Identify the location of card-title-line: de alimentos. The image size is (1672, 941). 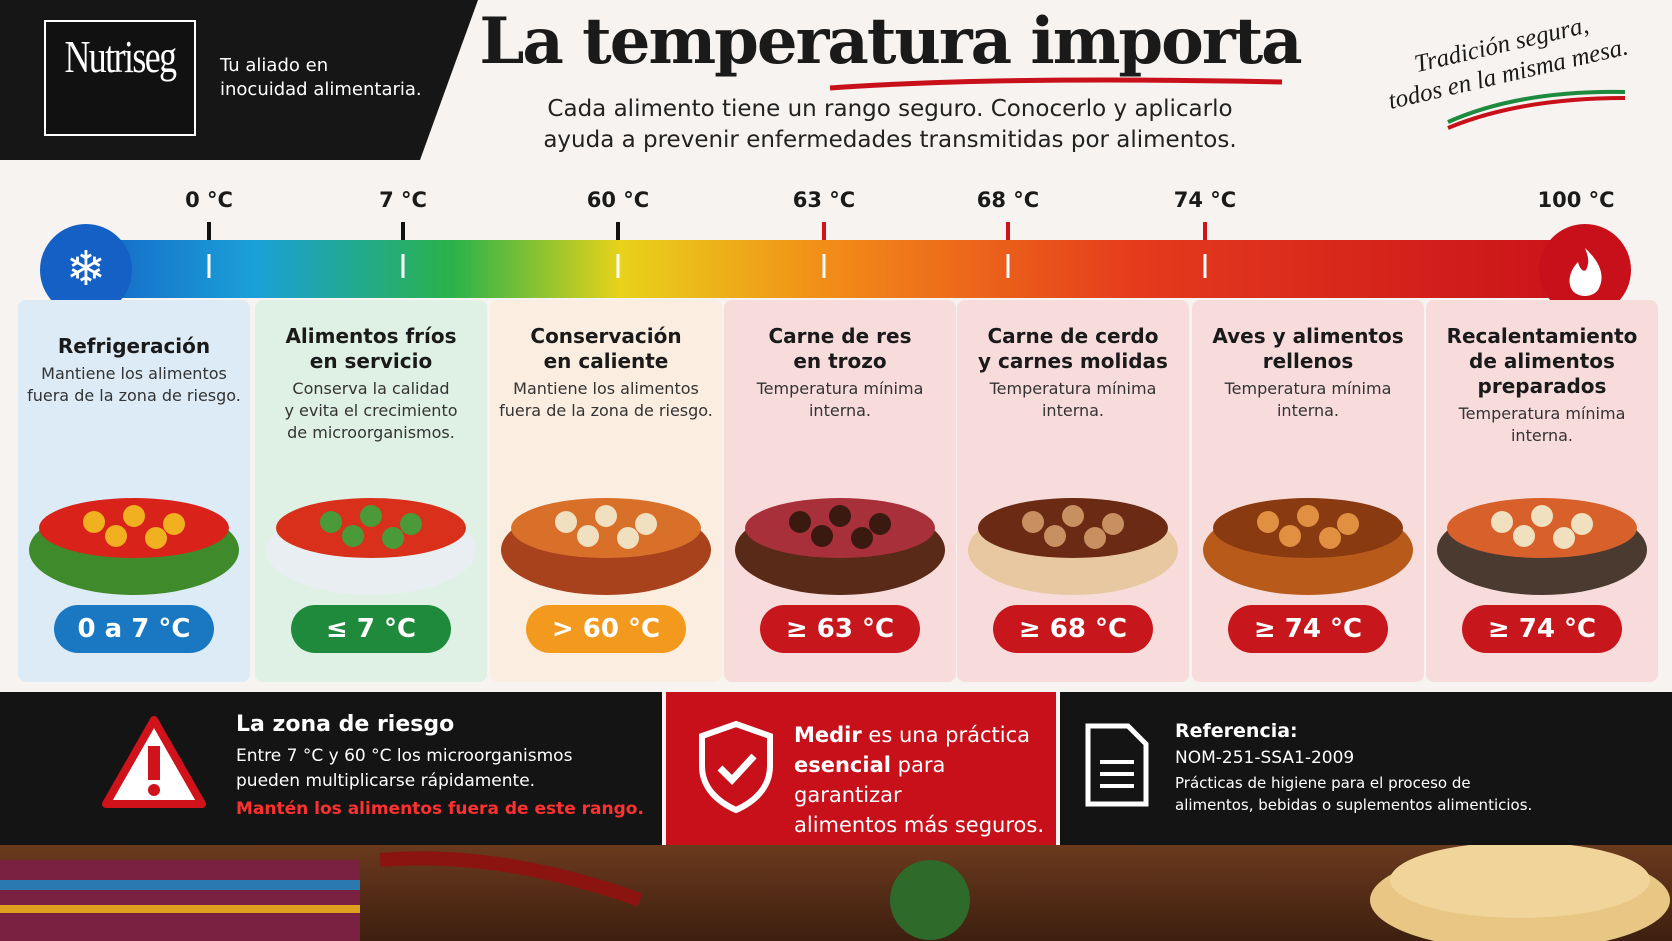
(1542, 361).